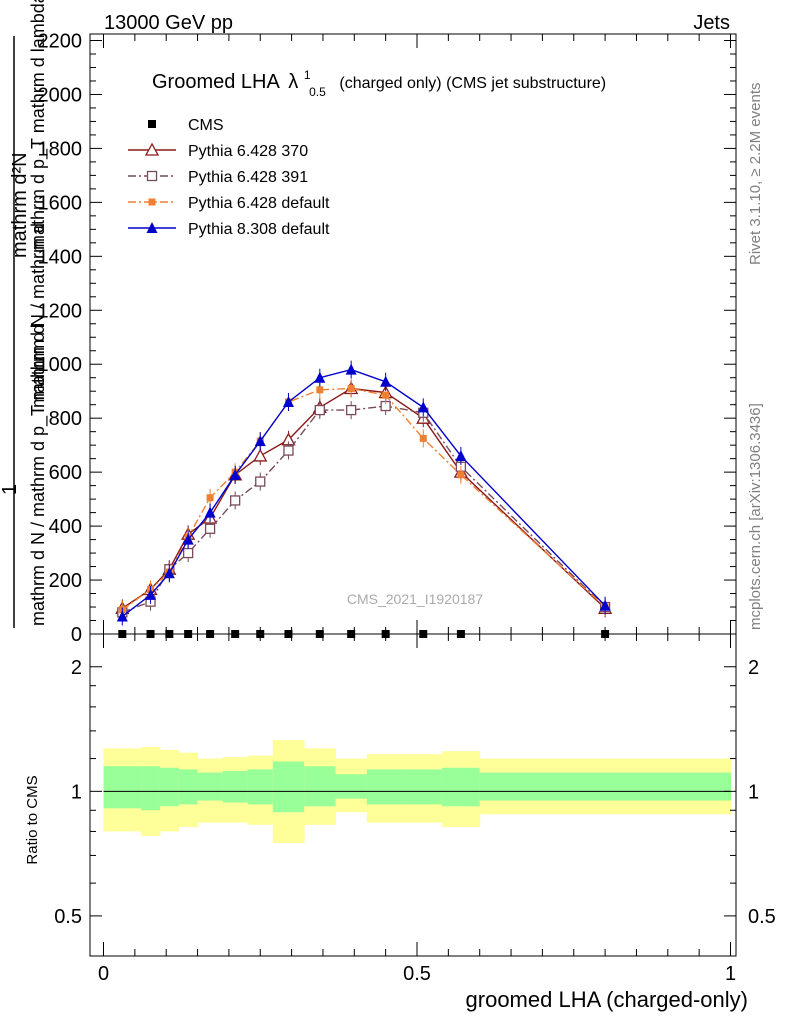 The width and height of the screenshot is (786, 1024). I want to click on legend-label-pythia-6-428-default: Pythia 6.428 default, so click(259, 203).